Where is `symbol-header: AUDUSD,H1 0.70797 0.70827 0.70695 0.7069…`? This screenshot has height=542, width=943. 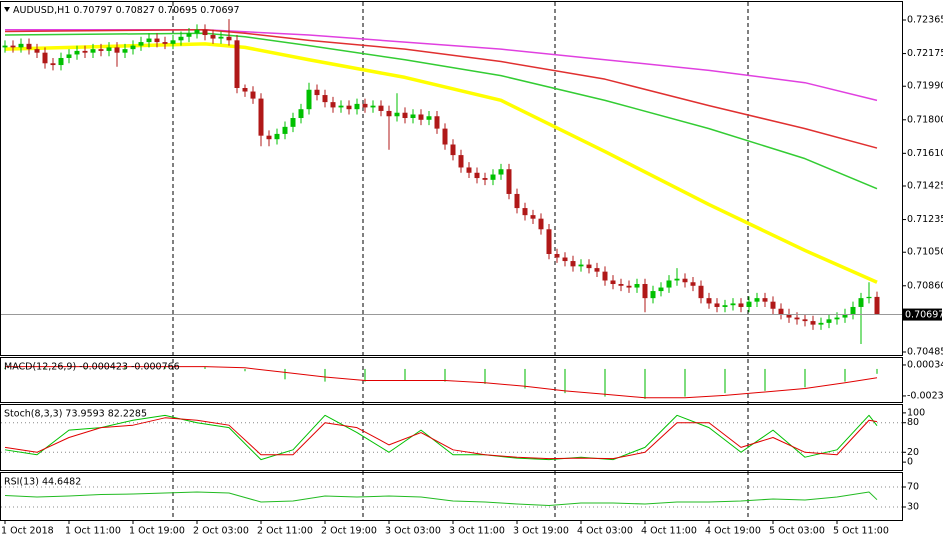
symbol-header: AUDUSD,H1 0.70797 0.70827 0.70695 0.7069… is located at coordinates (126, 10).